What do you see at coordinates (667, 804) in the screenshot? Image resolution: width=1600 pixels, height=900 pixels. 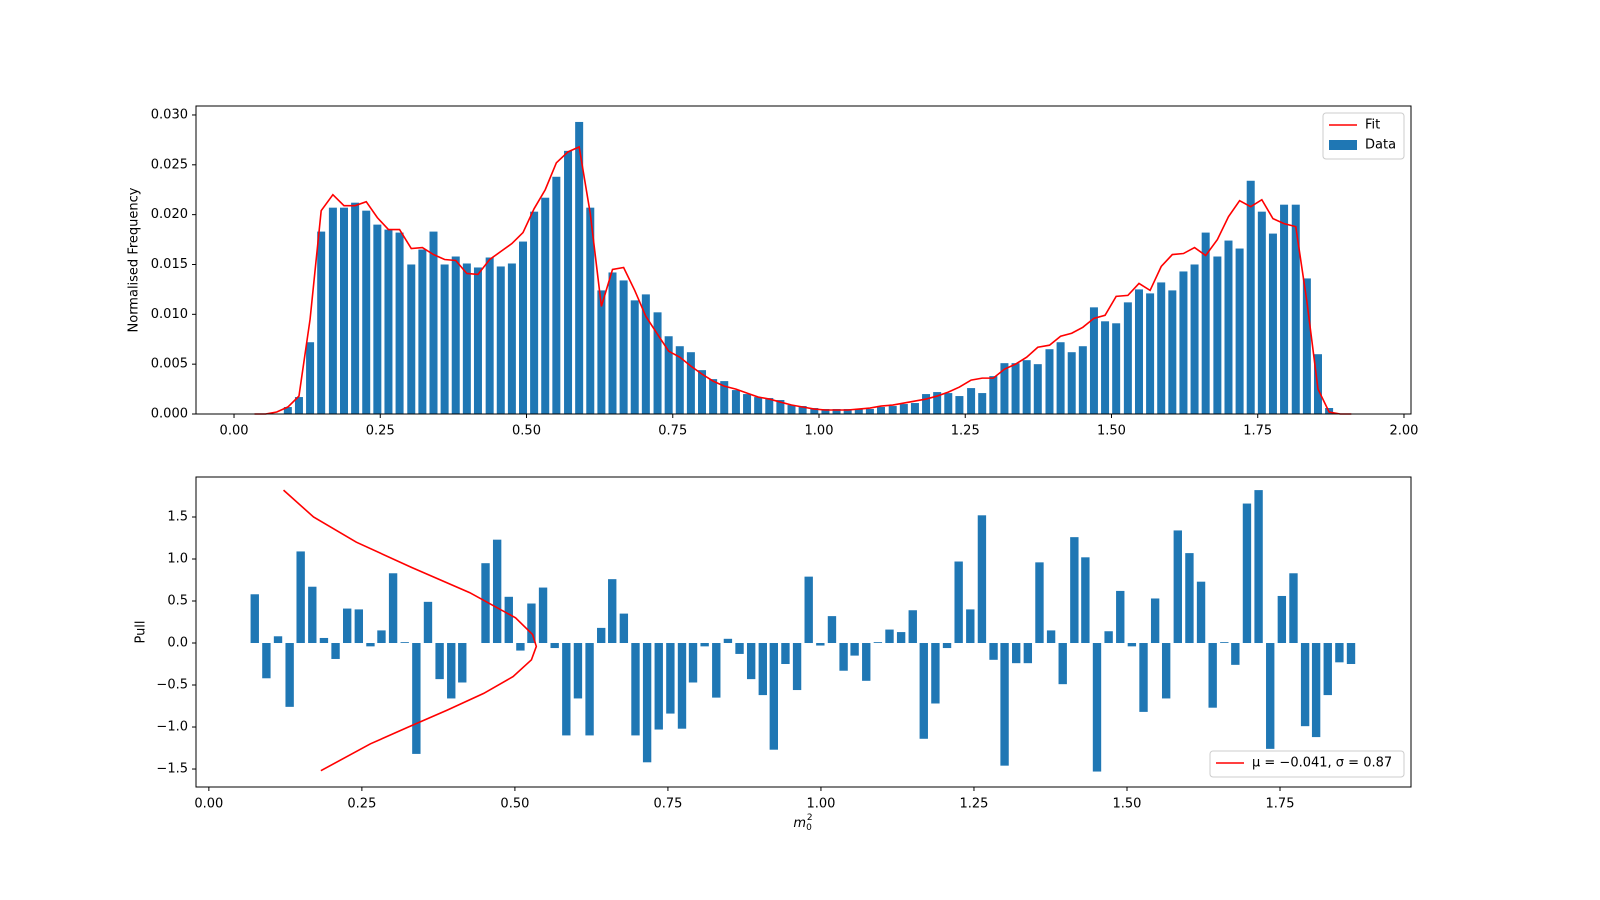 I see `x-tick-label: 0.75` at bounding box center [667, 804].